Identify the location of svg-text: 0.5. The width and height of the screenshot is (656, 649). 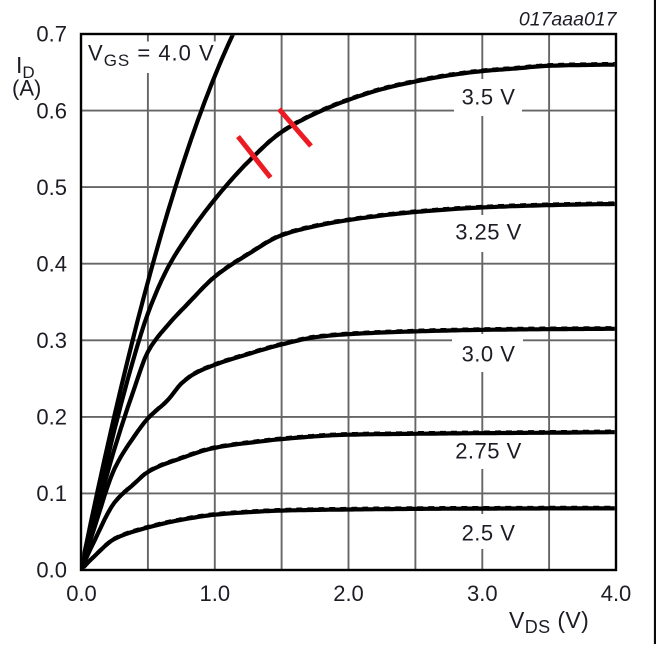
(51, 187).